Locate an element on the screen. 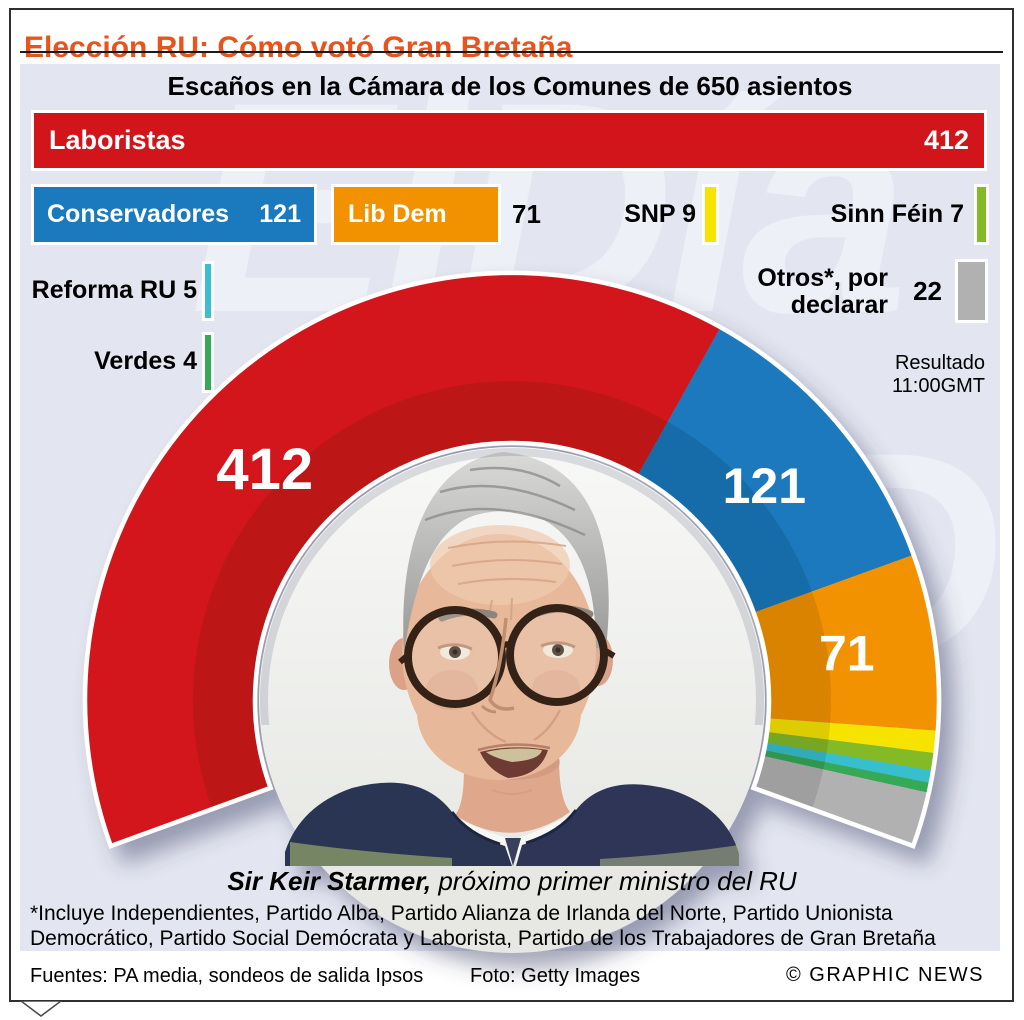  legend-otros-label: Otros*, por declarar is located at coordinates (822, 292).